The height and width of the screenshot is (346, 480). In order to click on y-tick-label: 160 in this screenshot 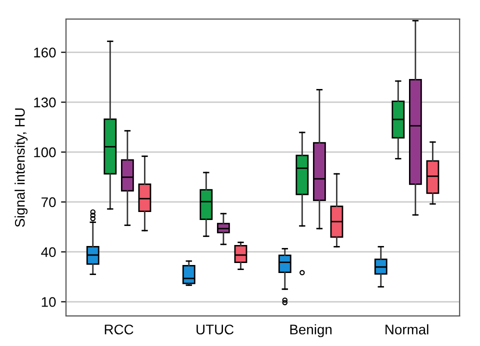, I will do `click(45, 53)`.